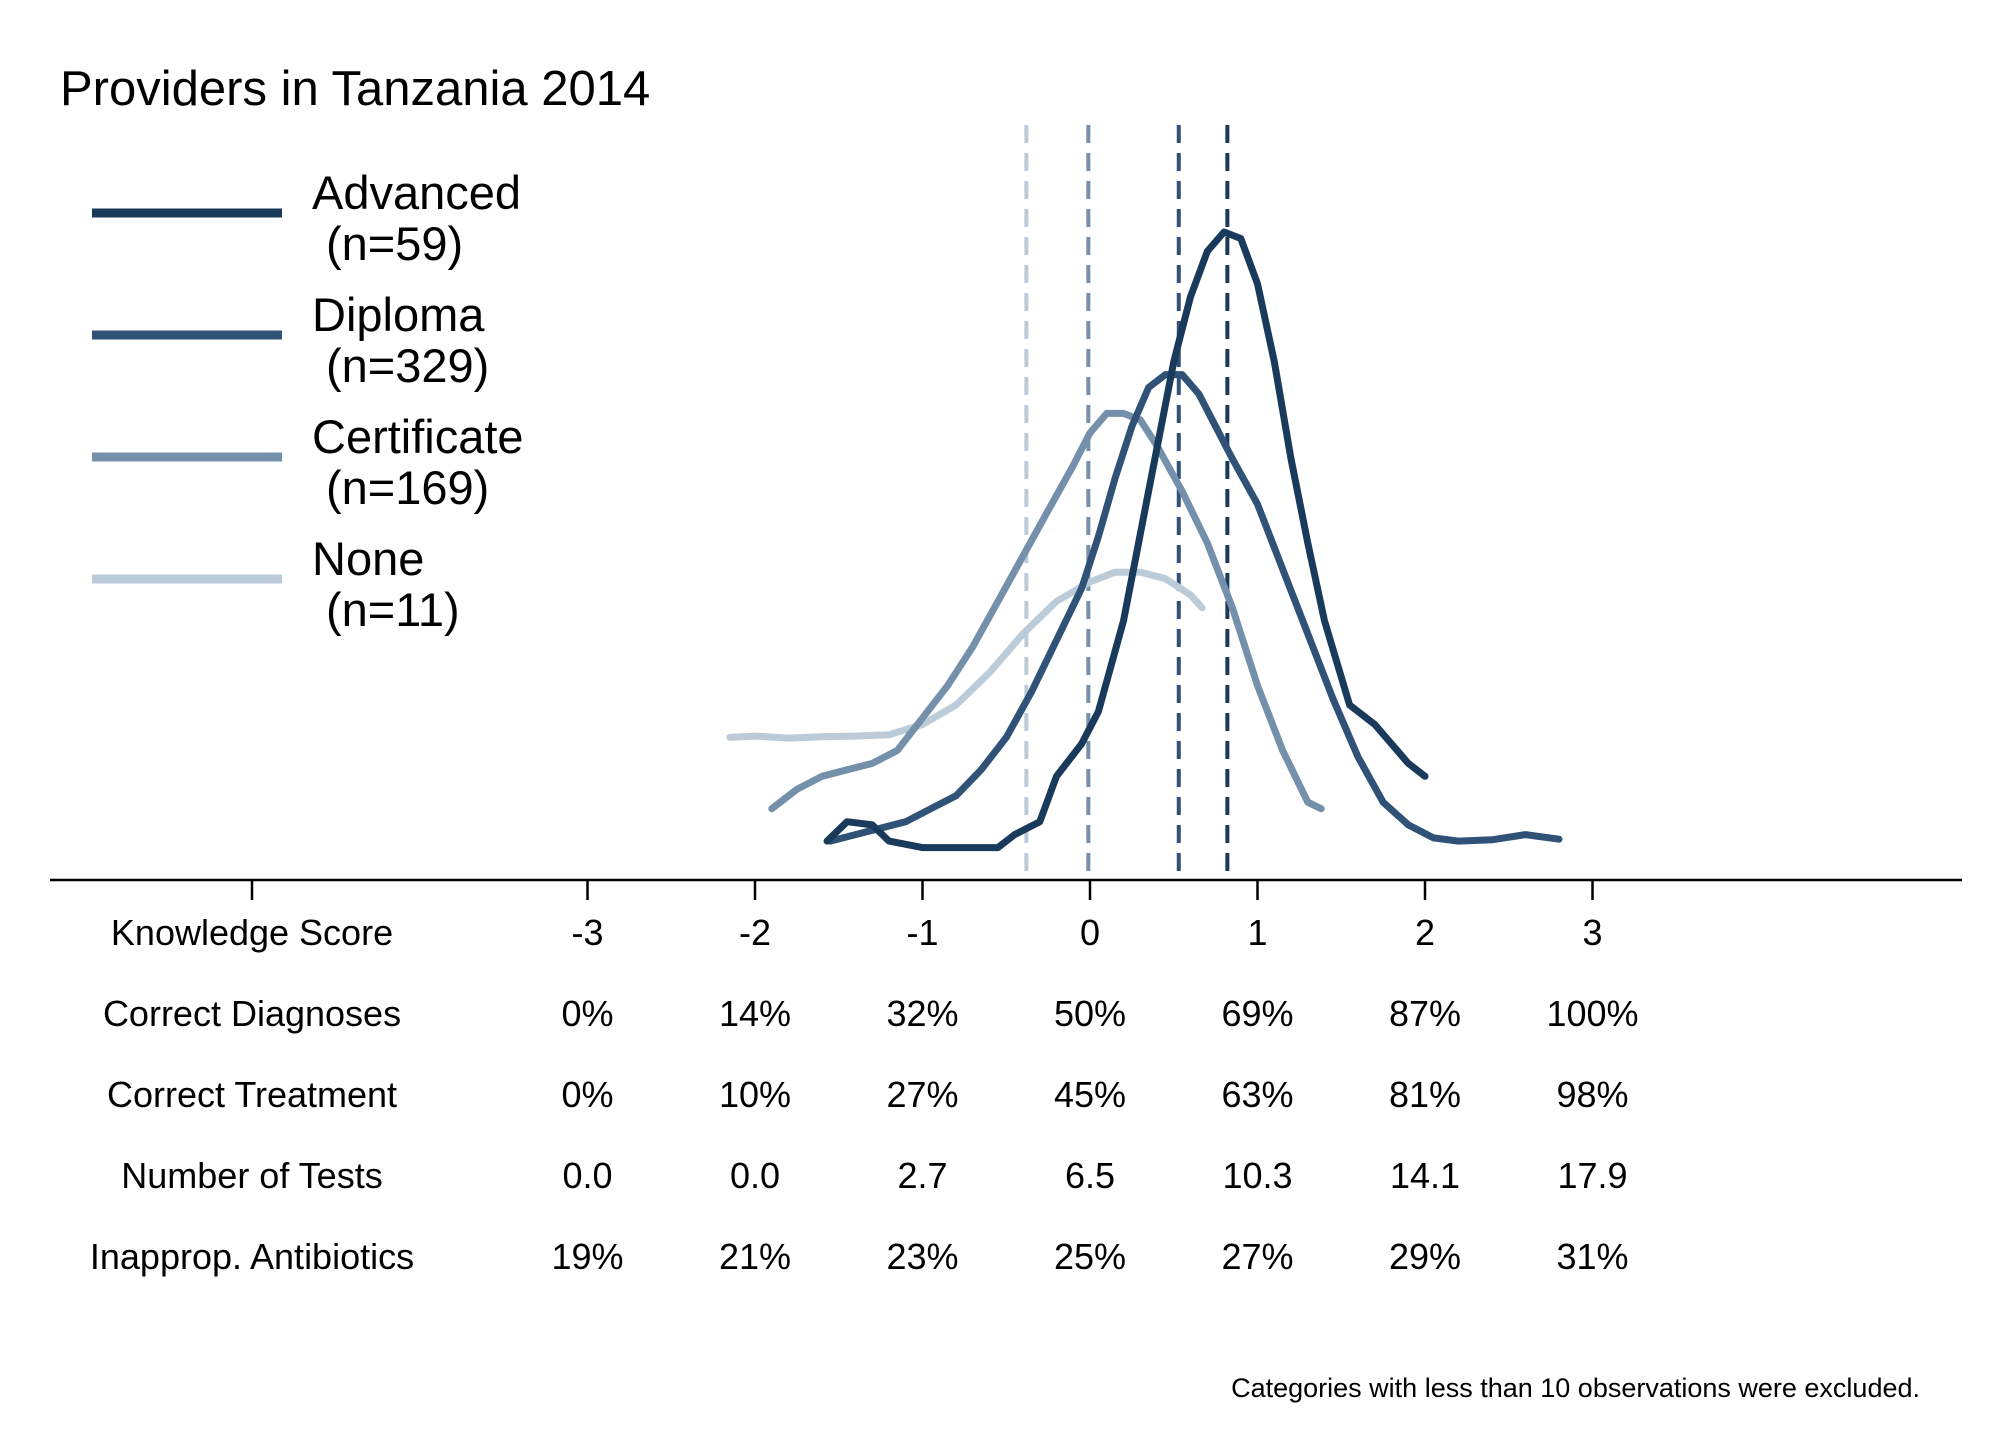  Describe the element at coordinates (368, 558) in the screenshot. I see `legend-label-none: None` at that location.